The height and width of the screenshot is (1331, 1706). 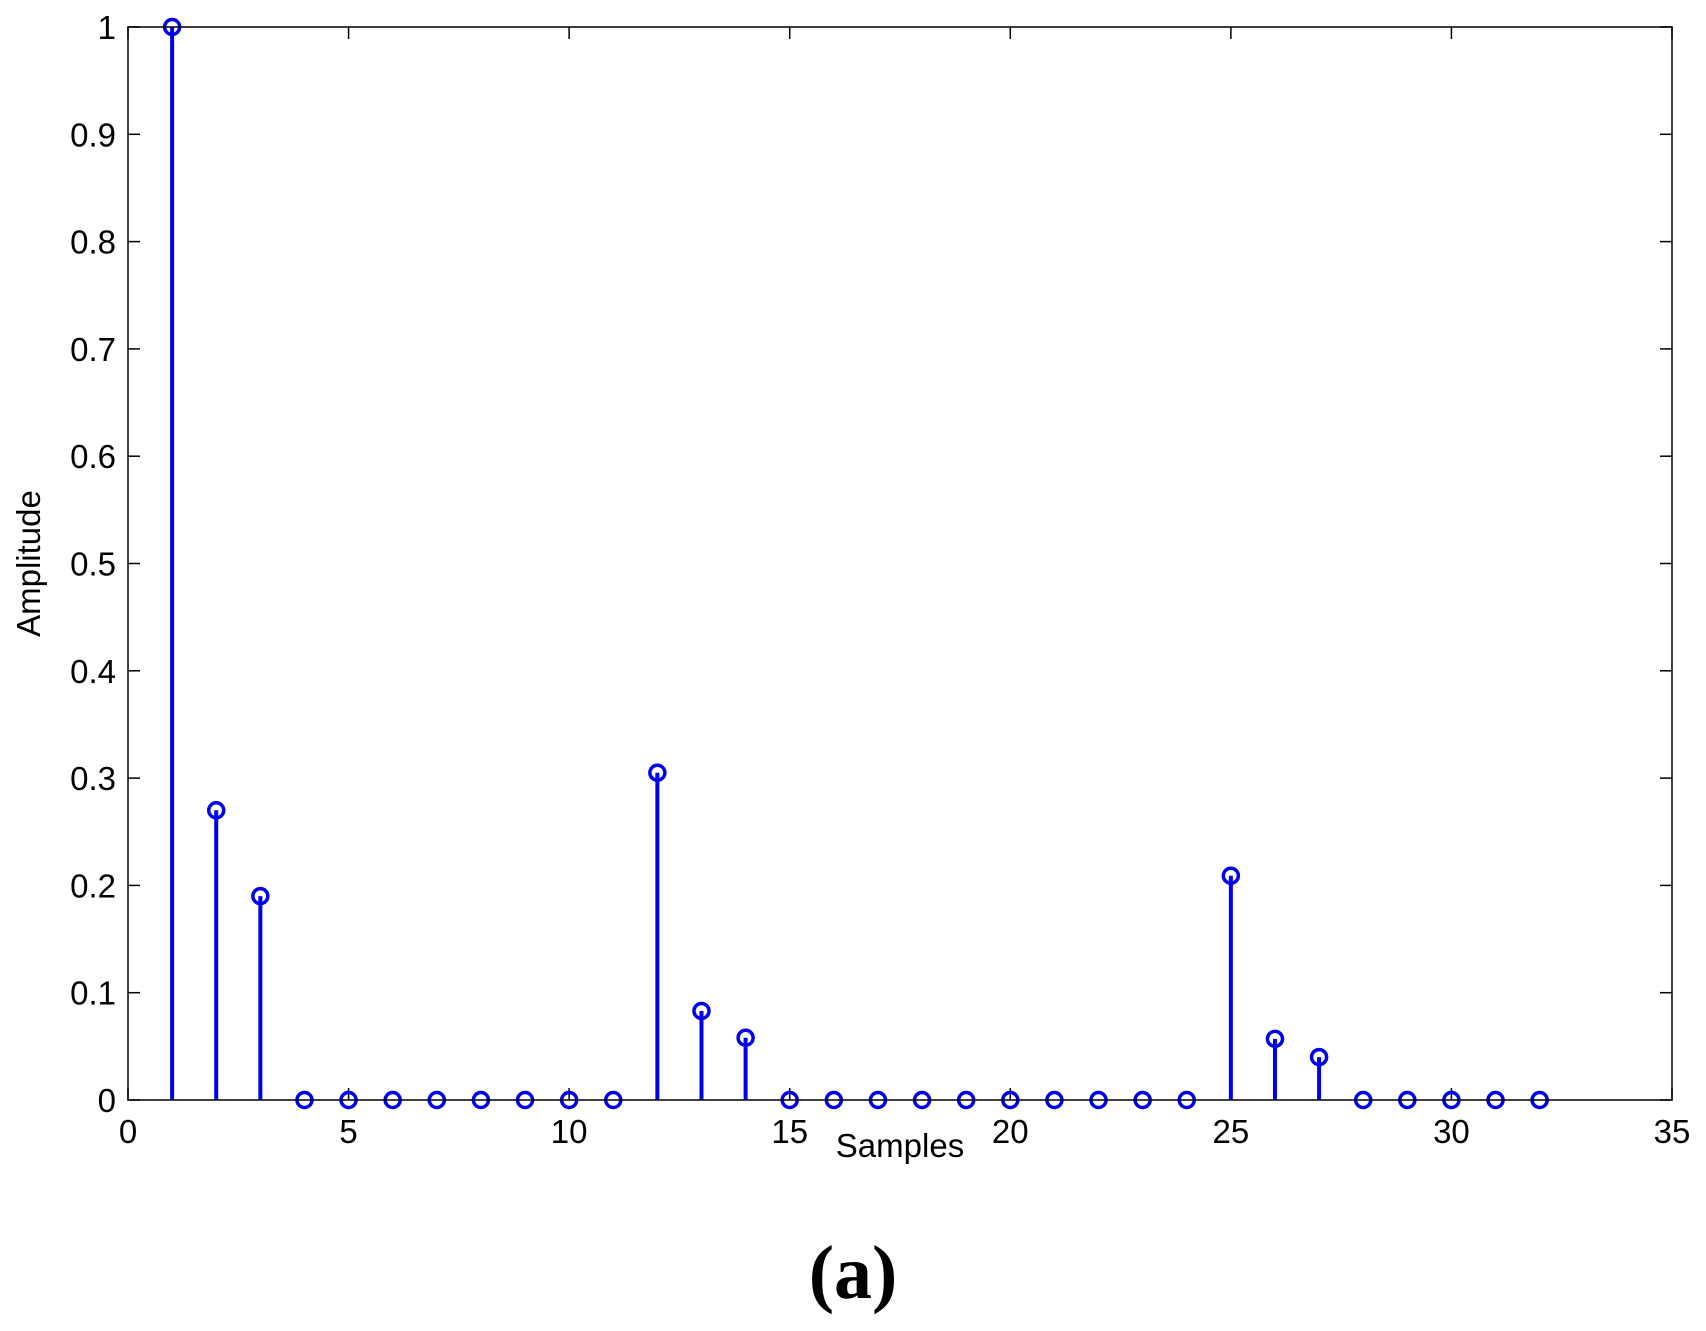 I want to click on y-tick-label: 0.8, so click(x=93, y=242).